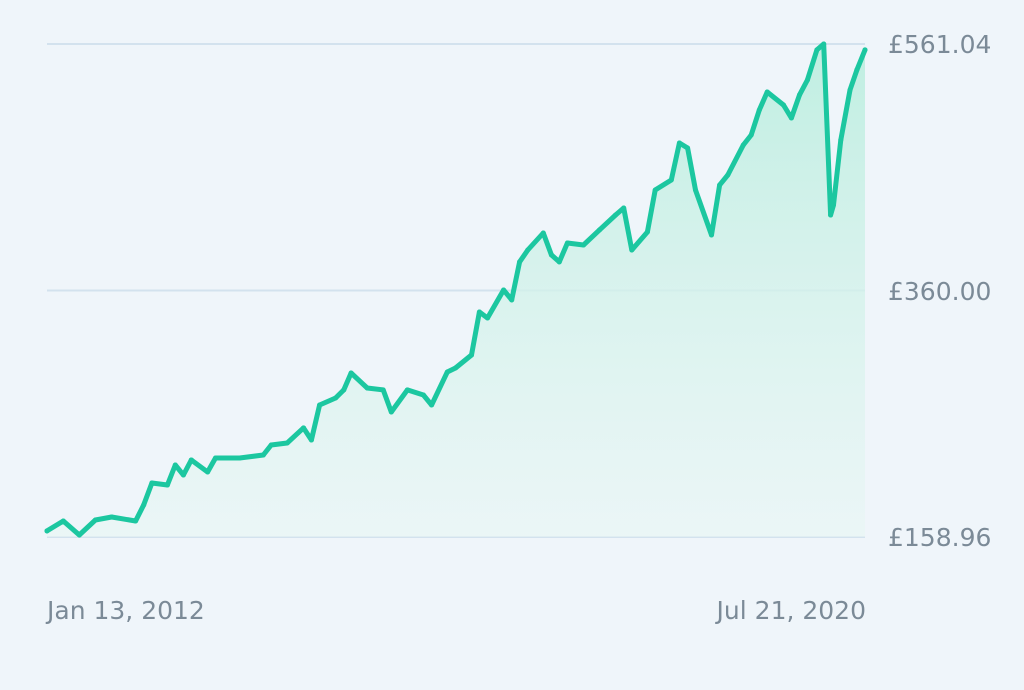 The height and width of the screenshot is (690, 1024). What do you see at coordinates (940, 291) in the screenshot?
I see `y-tick-label-mid: £360.00` at bounding box center [940, 291].